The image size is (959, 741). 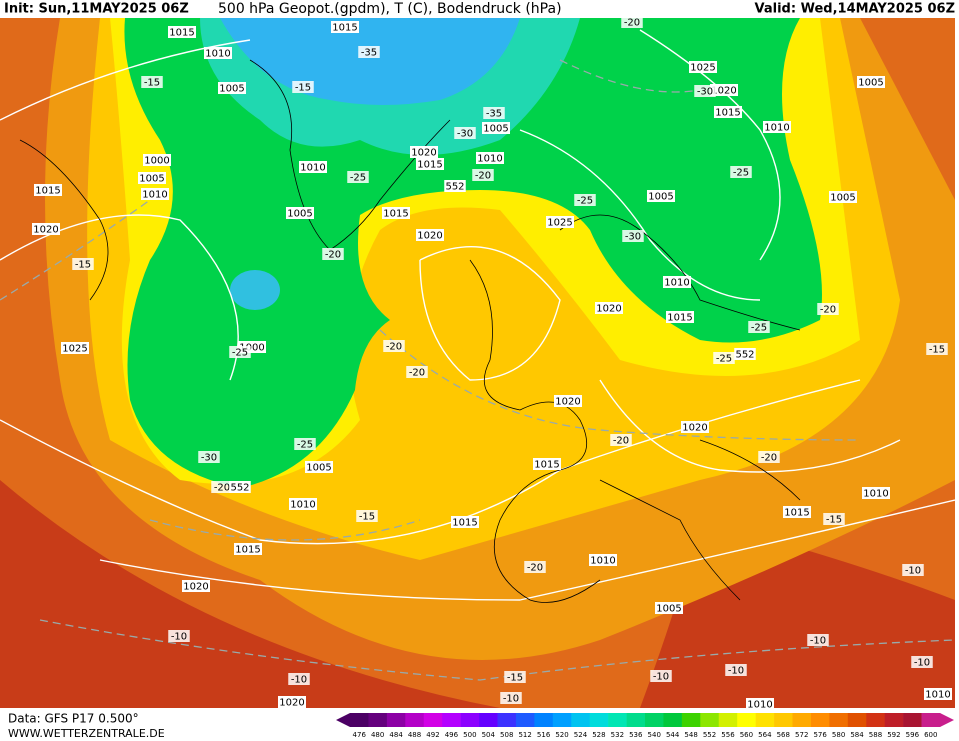 I want to click on colorbar-arrow-left, so click(x=343, y=720).